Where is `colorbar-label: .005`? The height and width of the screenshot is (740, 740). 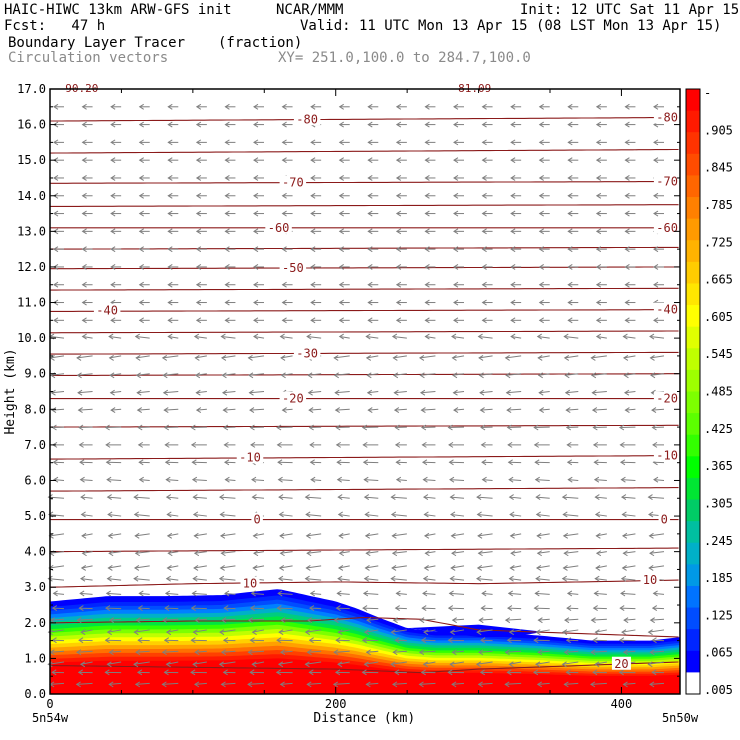
colorbar-label: .005 is located at coordinates (718, 690).